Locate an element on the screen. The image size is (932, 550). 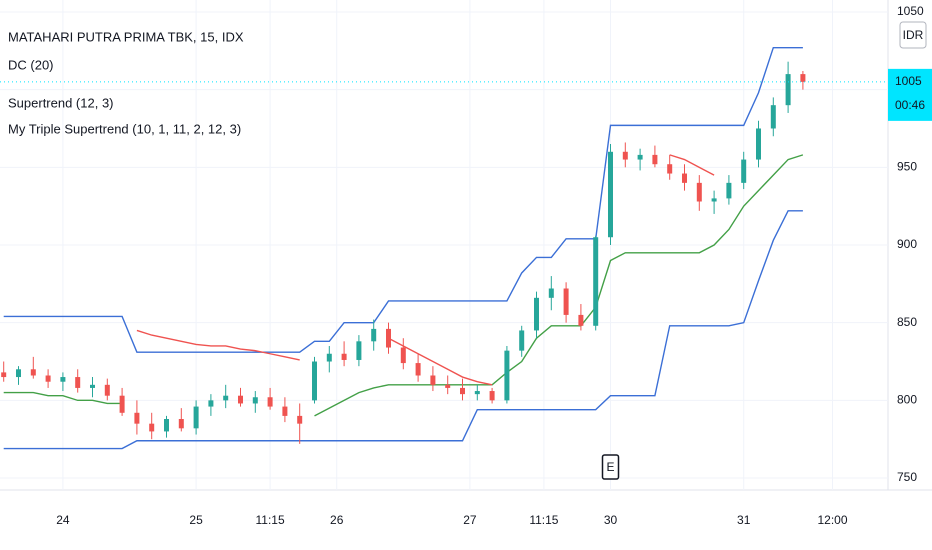
y-tick-label: 1050 is located at coordinates (910, 11).